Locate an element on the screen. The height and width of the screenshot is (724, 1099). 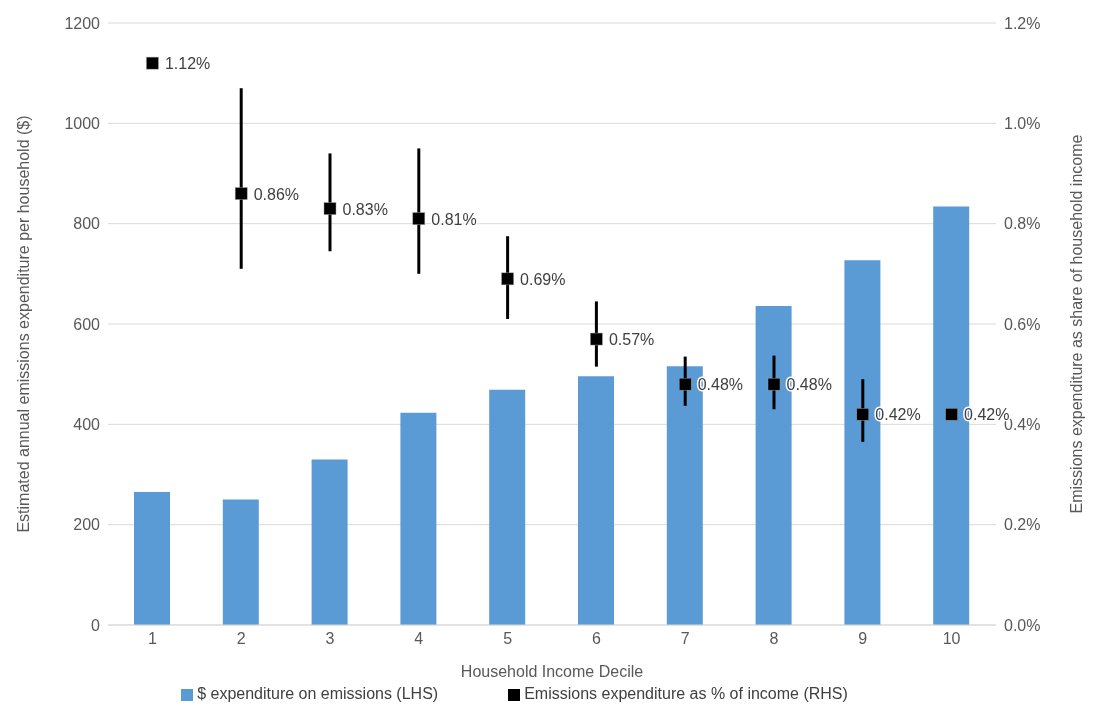
y2-tick-label: 0.8% is located at coordinates (1022, 224).